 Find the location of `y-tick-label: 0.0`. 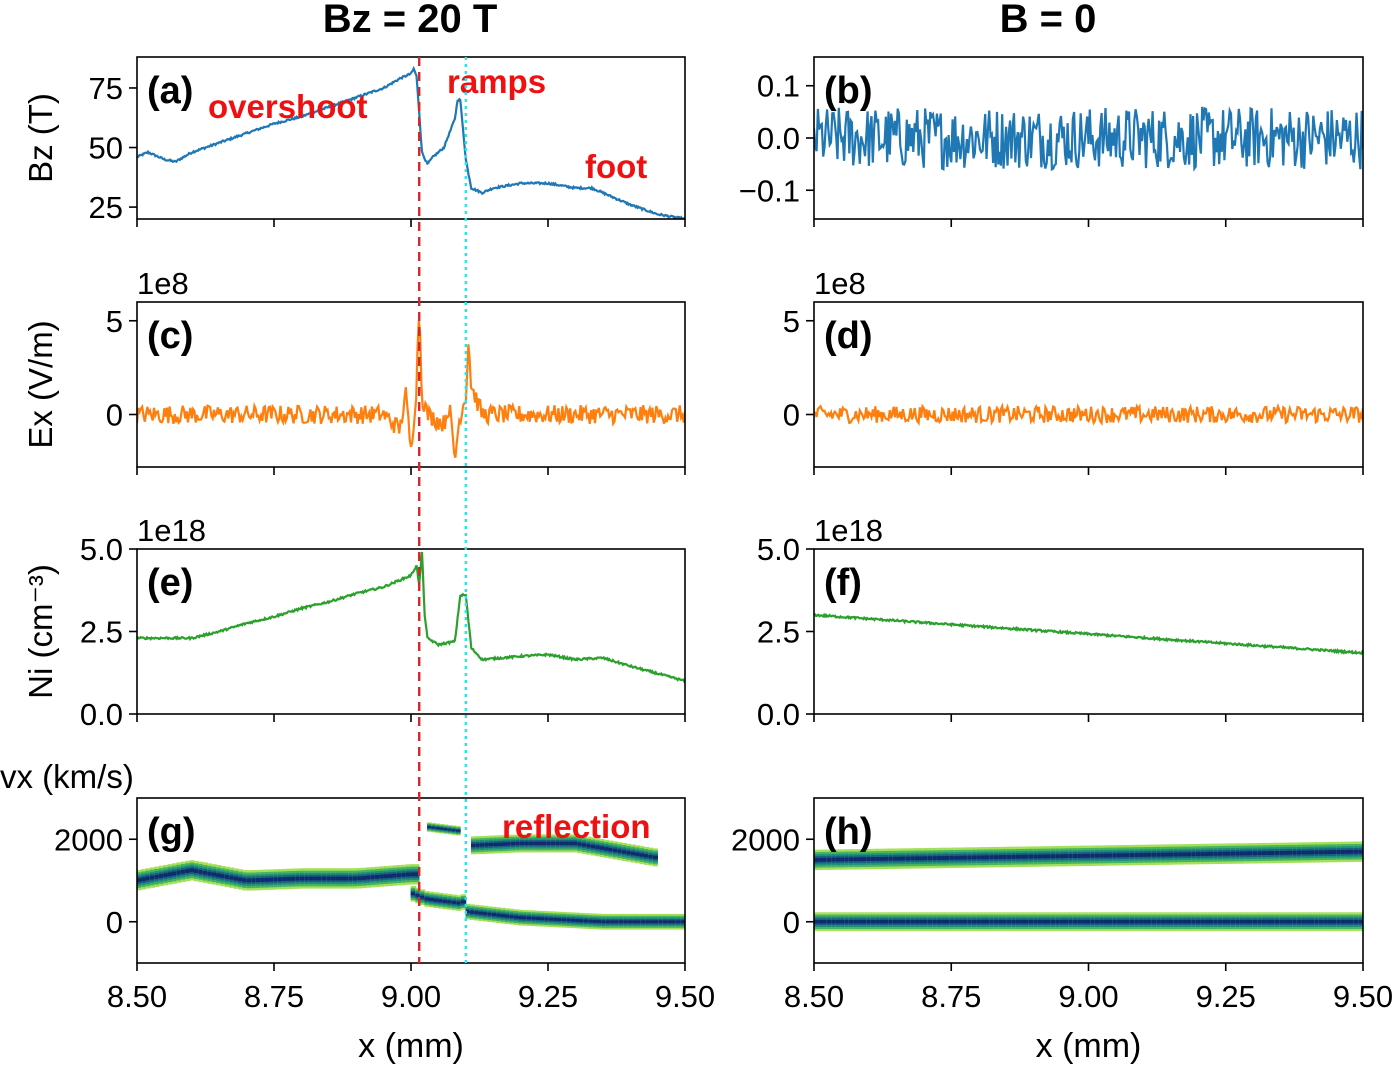

y-tick-label: 0.0 is located at coordinates (778, 714).